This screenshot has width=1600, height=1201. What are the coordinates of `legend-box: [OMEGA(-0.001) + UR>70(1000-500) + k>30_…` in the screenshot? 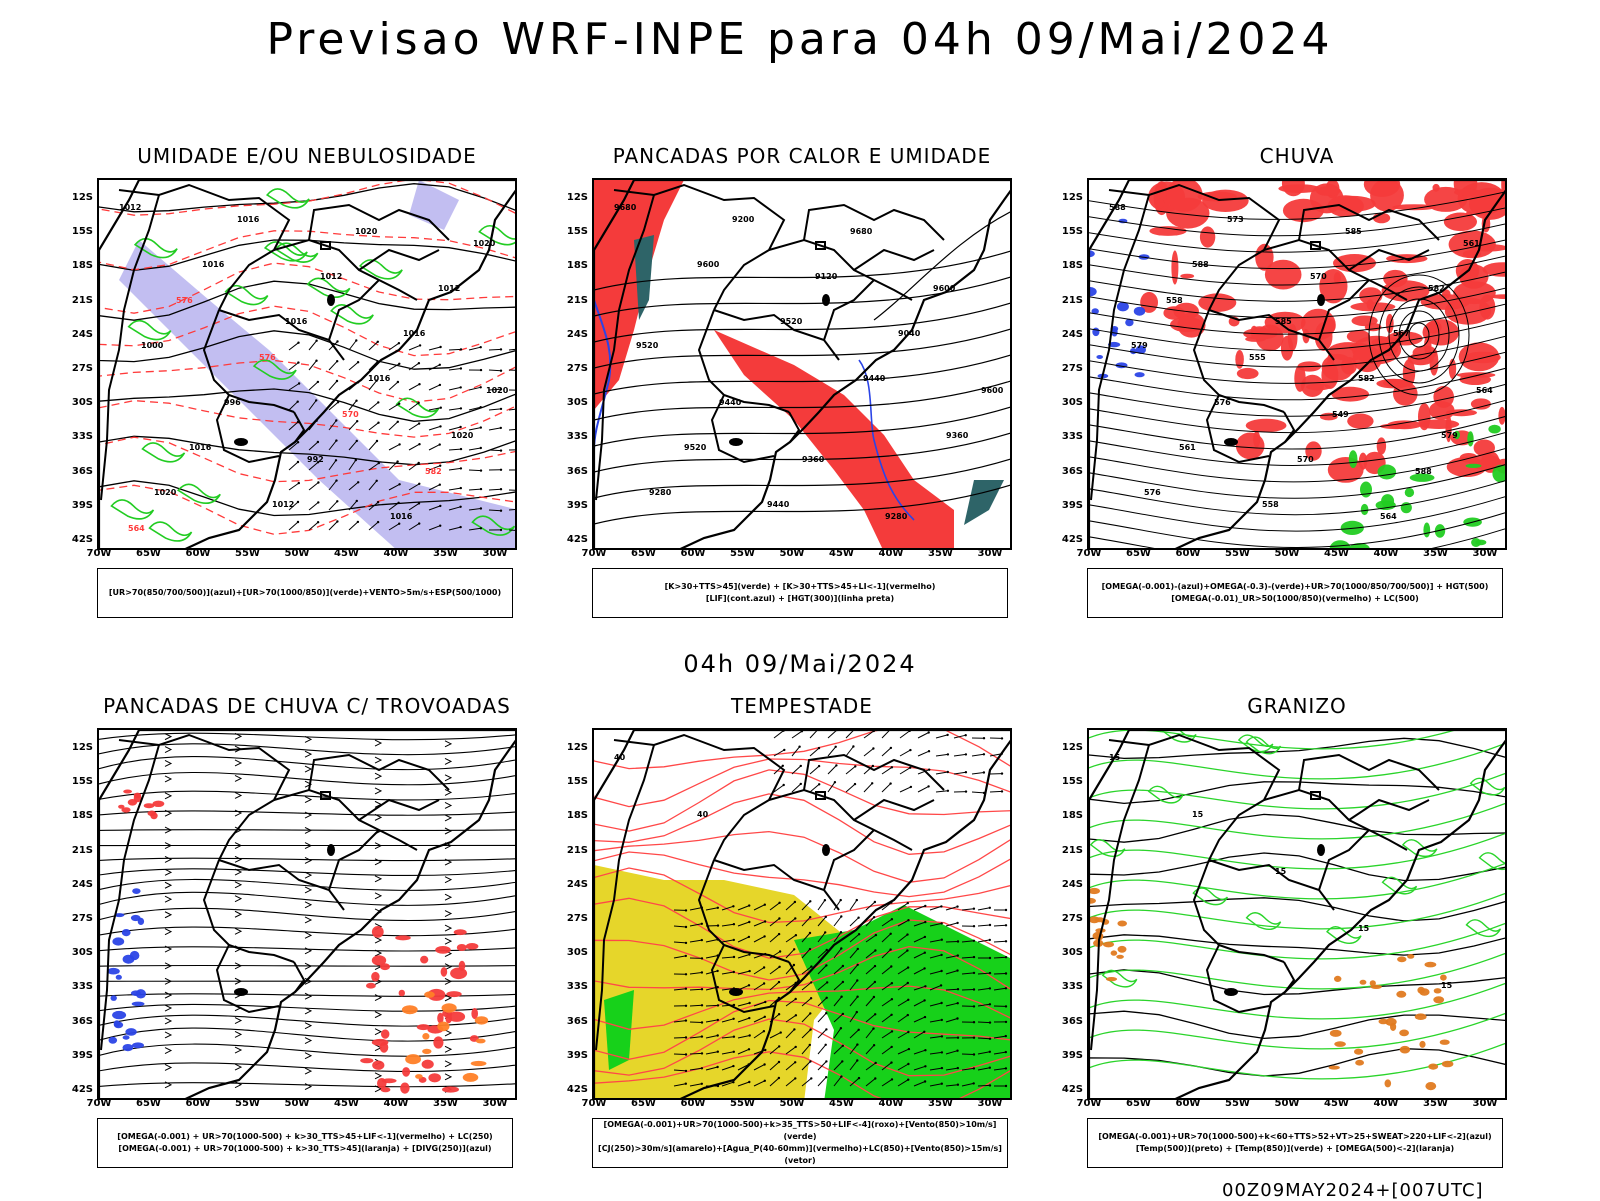 It's located at (305, 1143).